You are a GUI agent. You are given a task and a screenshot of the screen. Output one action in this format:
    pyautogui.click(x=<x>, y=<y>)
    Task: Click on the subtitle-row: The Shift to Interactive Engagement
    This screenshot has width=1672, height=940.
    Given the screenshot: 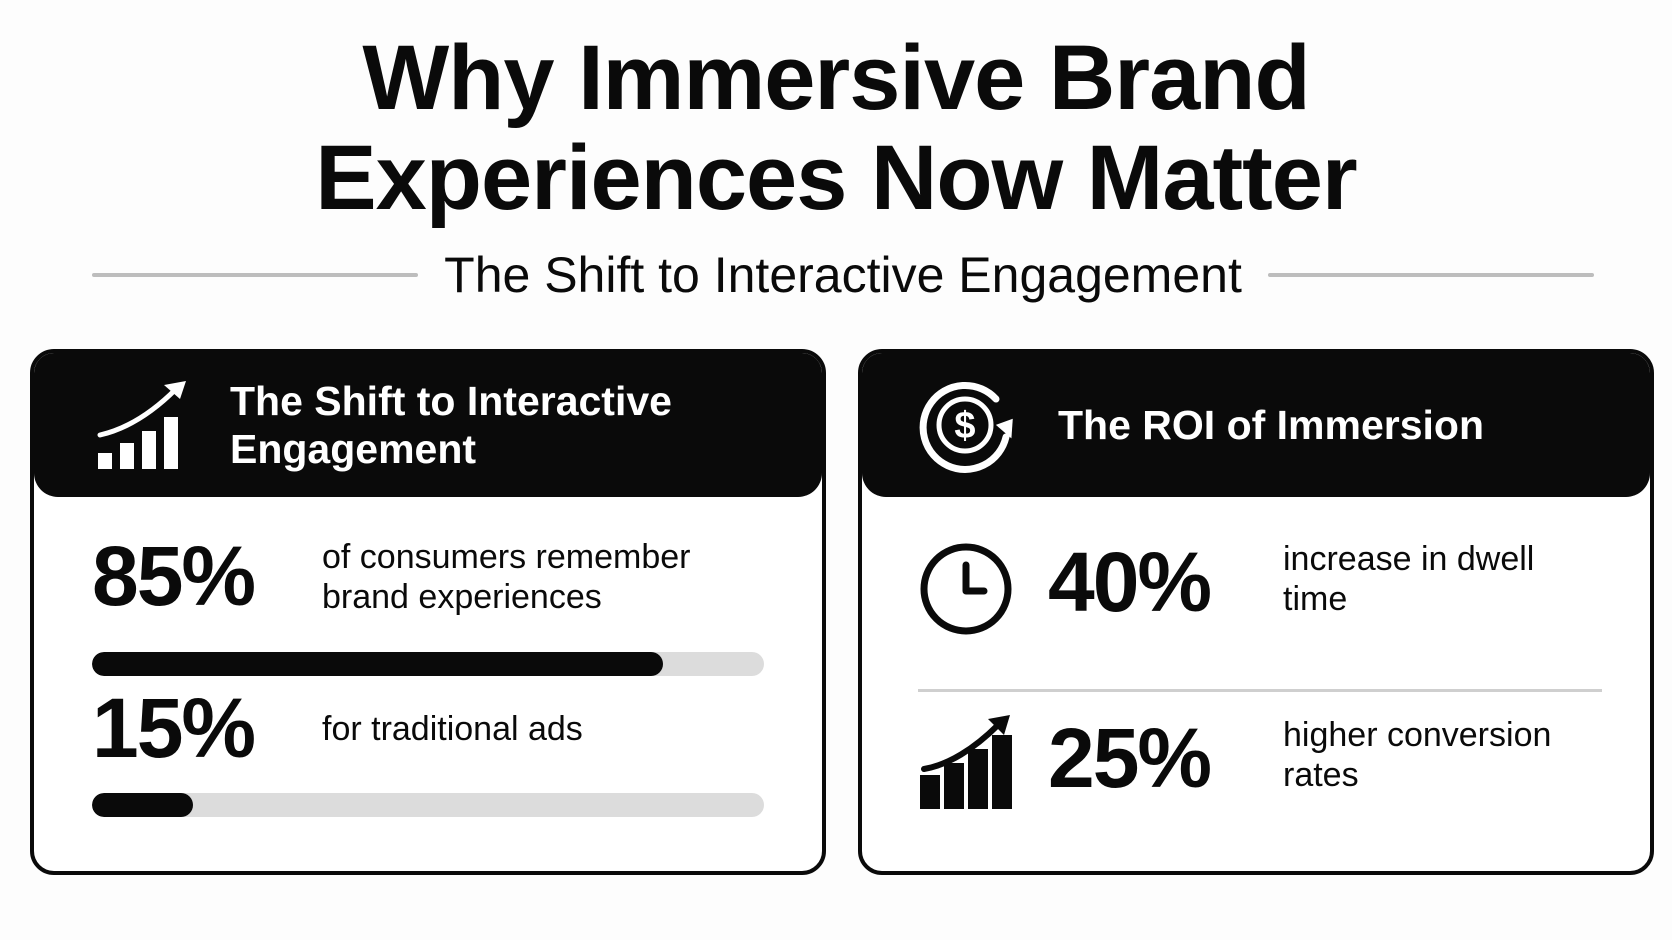 What is the action you would take?
    pyautogui.click(x=843, y=275)
    